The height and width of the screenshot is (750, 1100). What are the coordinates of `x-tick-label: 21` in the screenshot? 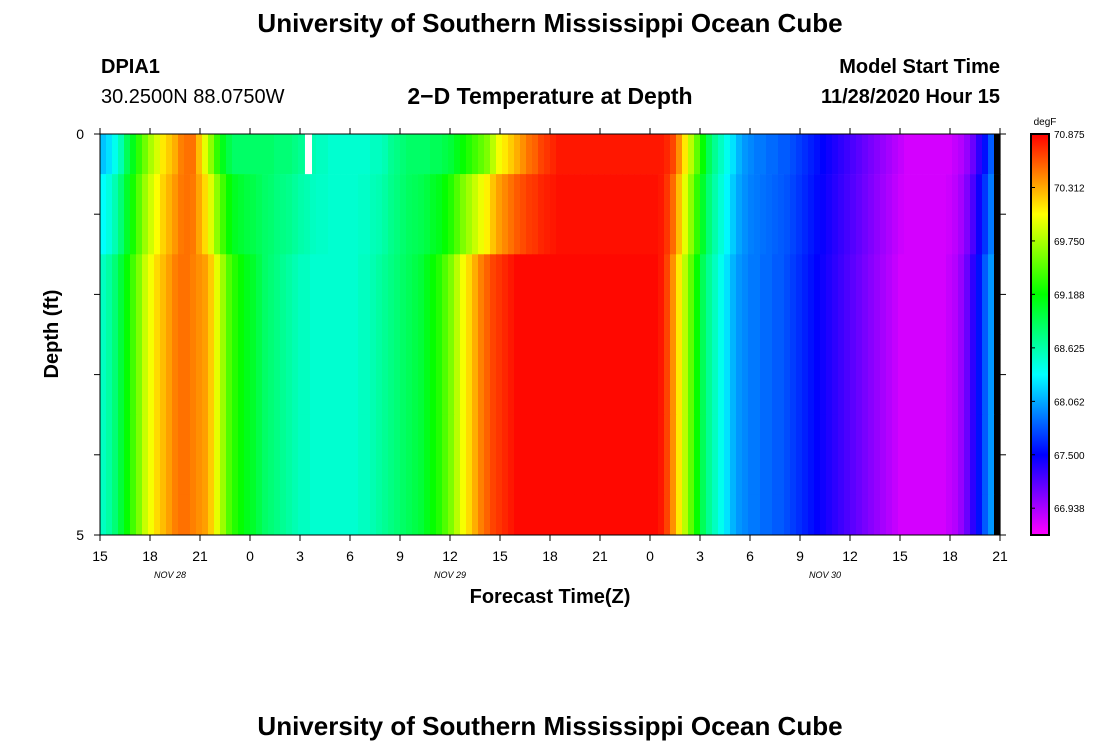 It's located at (1000, 556).